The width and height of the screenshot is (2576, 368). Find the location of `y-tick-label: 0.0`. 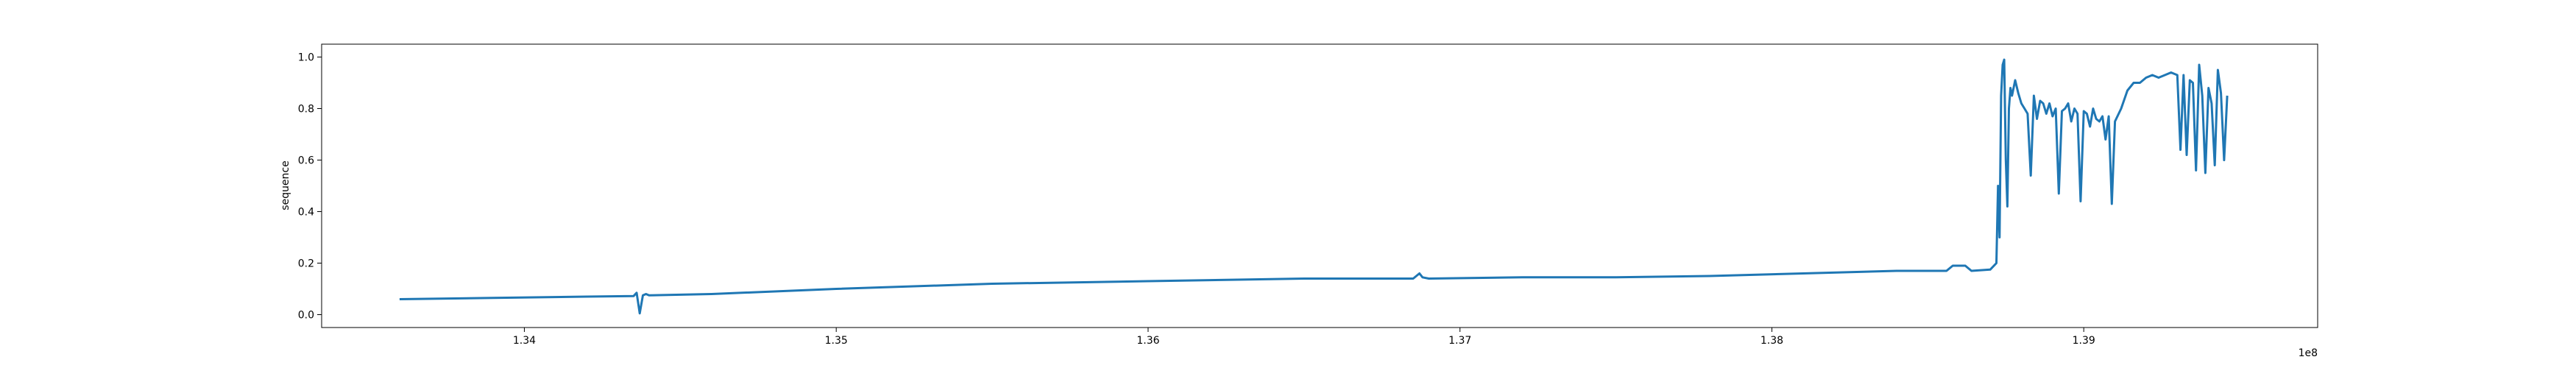

y-tick-label: 0.0 is located at coordinates (306, 316).